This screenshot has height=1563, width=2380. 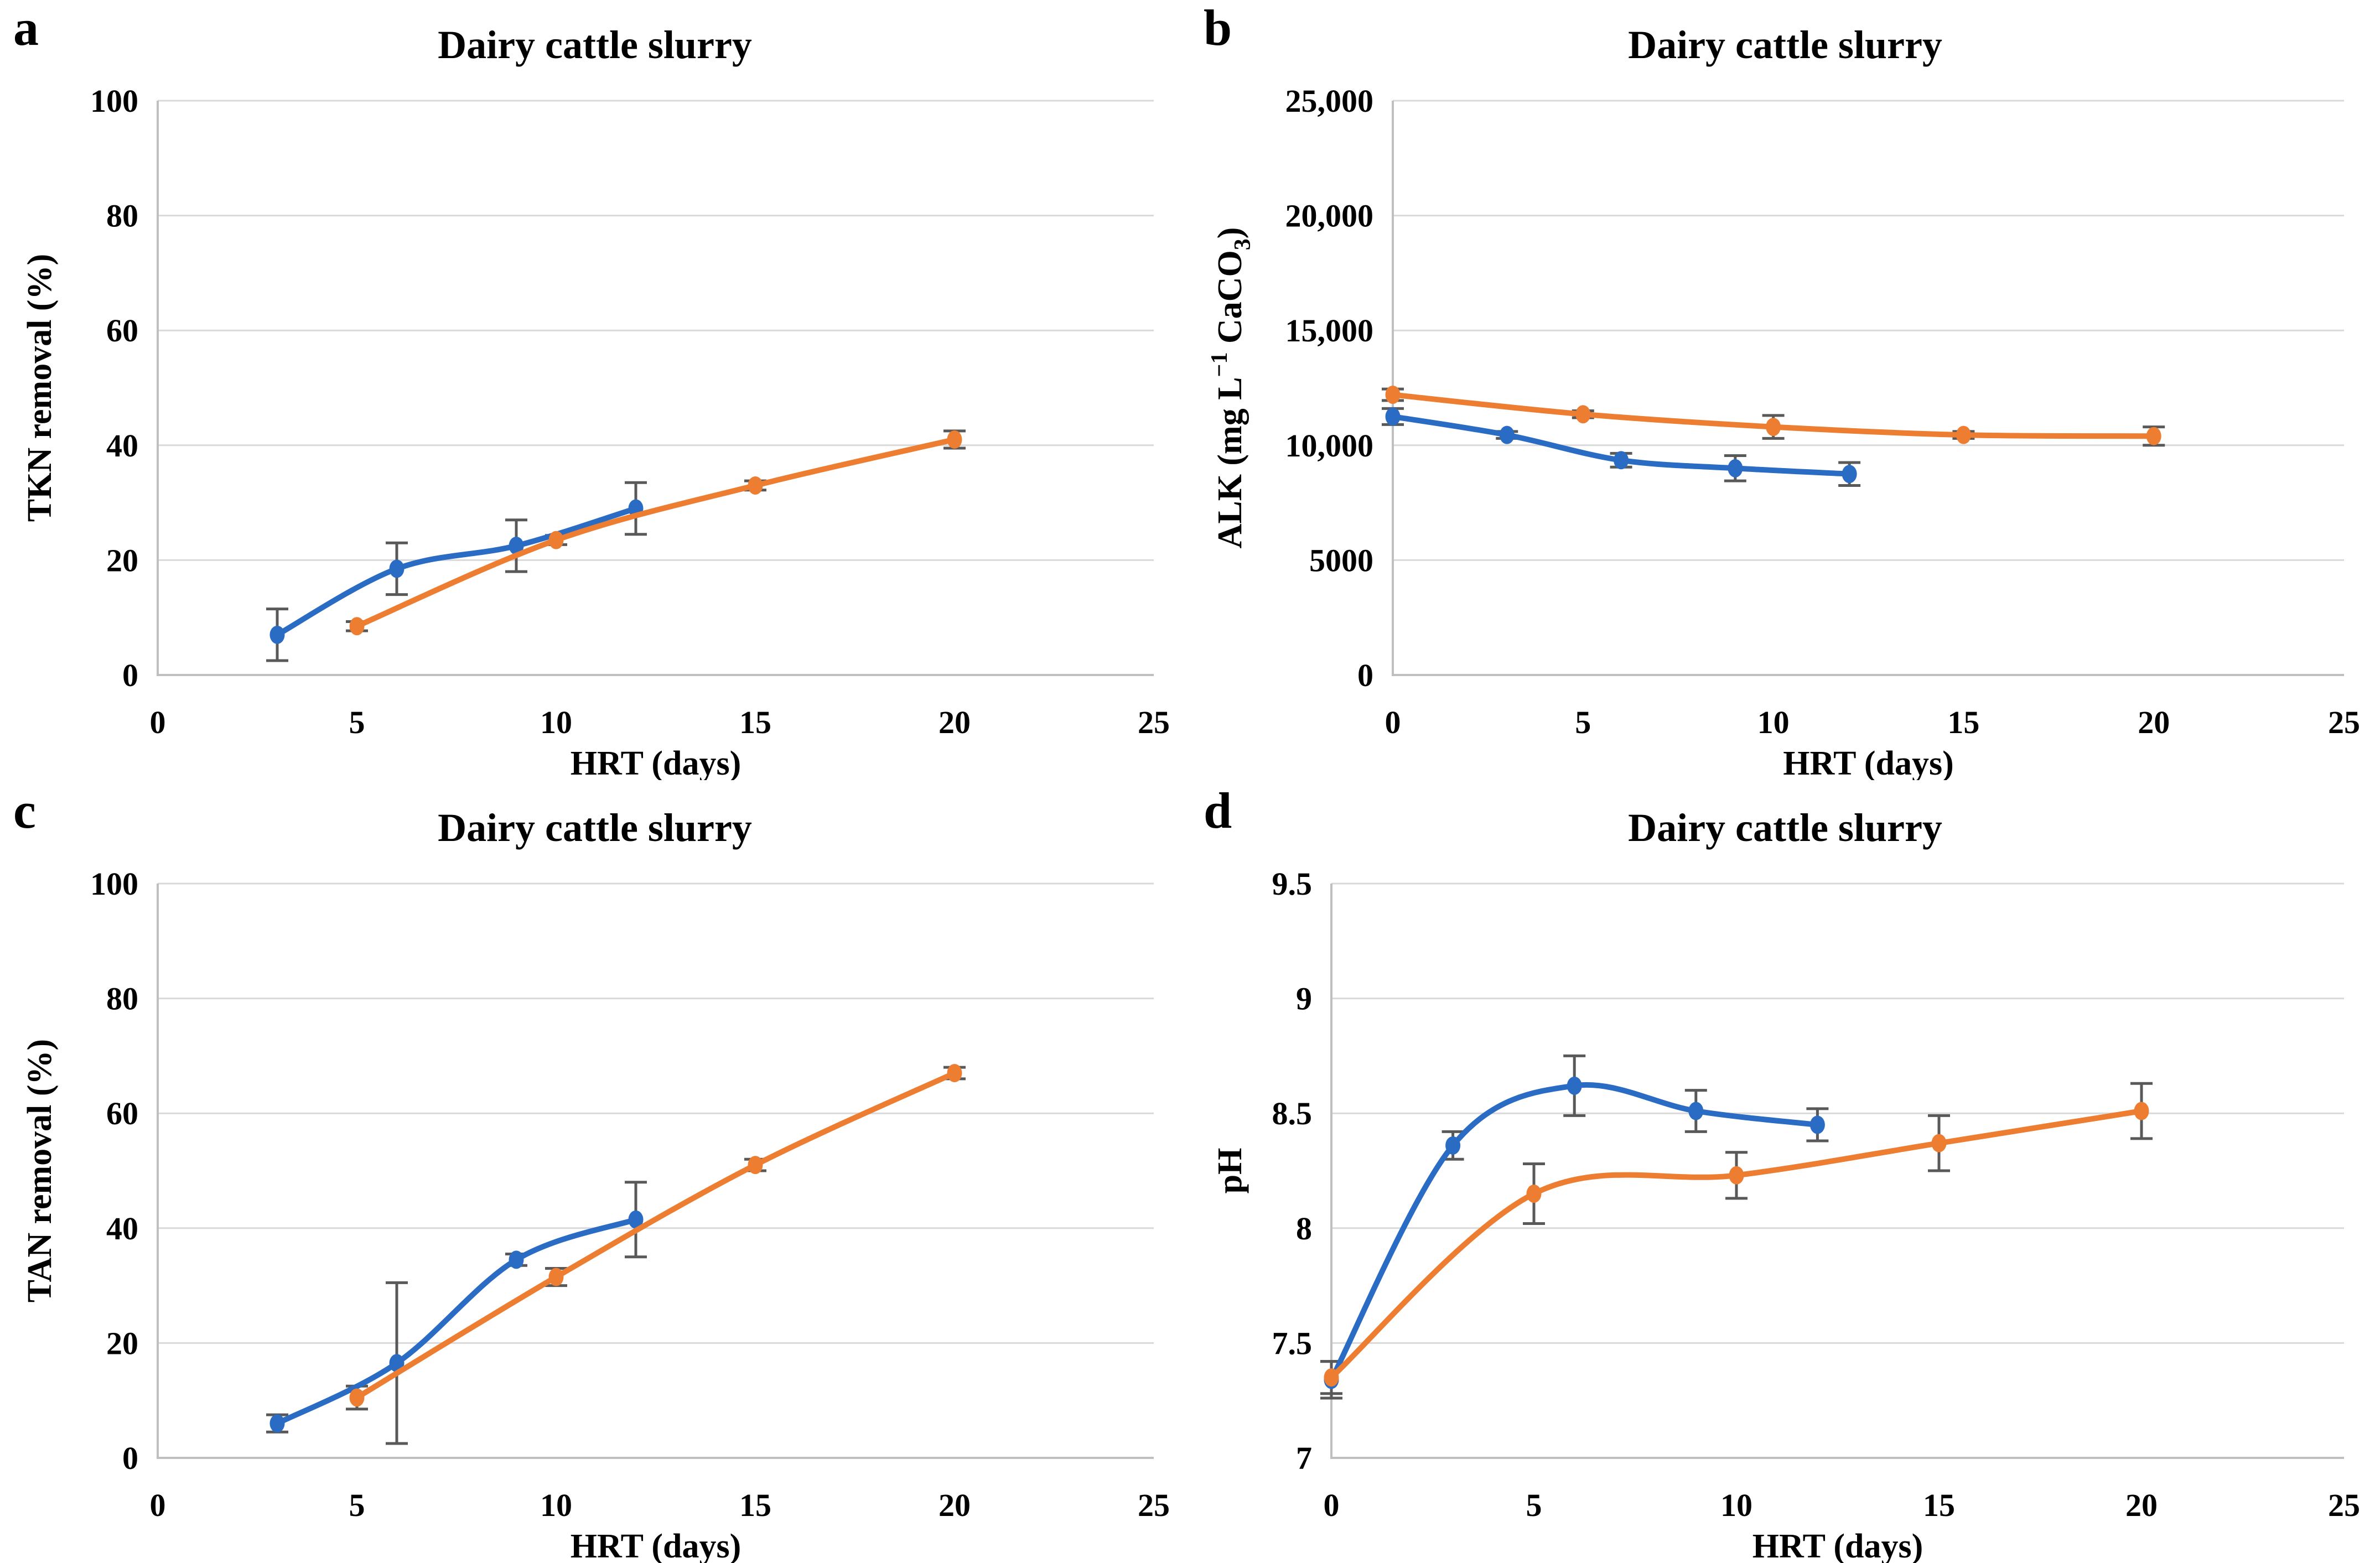 What do you see at coordinates (1292, 1171) in the screenshot?
I see `y-tick-labels: 7 7.5 8 8.5 9 9.5` at bounding box center [1292, 1171].